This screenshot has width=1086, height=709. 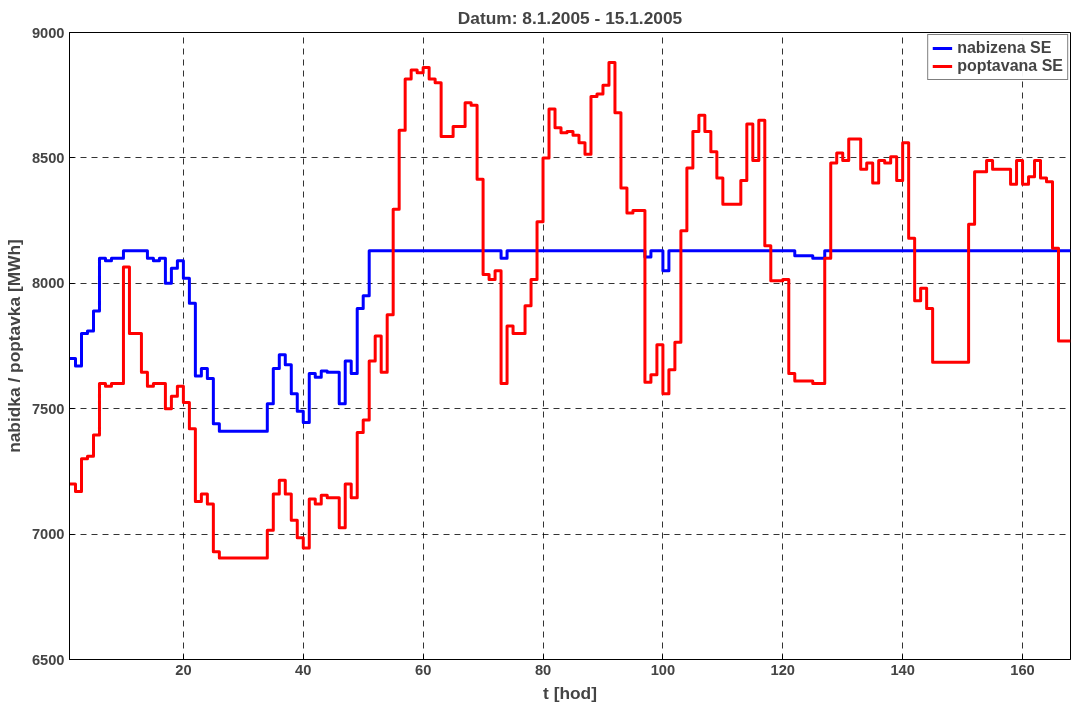 What do you see at coordinates (48, 32) in the screenshot?
I see `y-tick-label: 9000` at bounding box center [48, 32].